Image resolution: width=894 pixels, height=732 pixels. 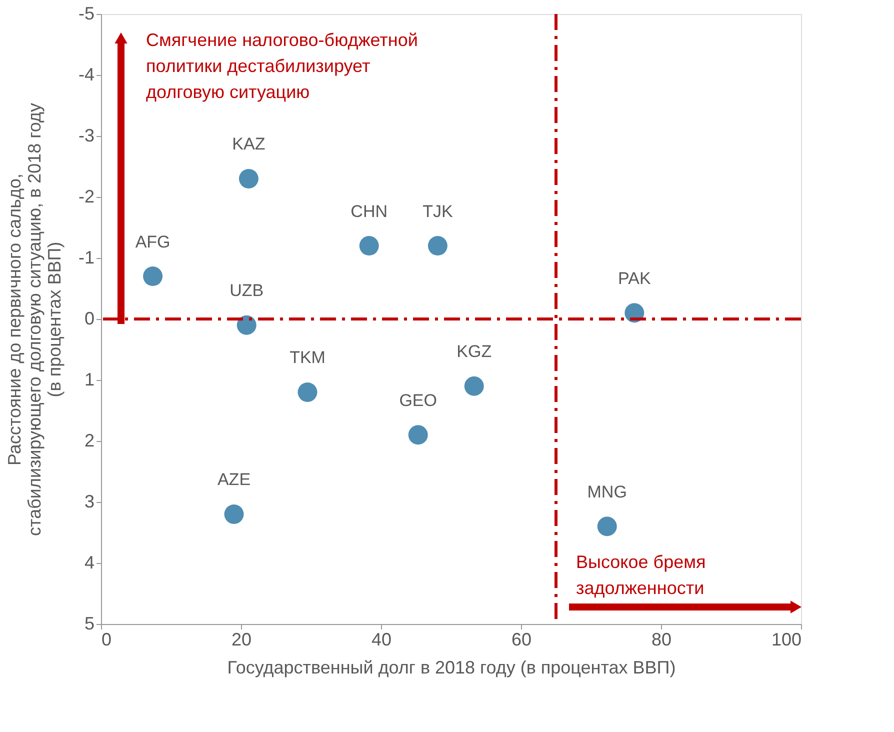 What do you see at coordinates (89, 624) in the screenshot?
I see `y-tick-label: 5` at bounding box center [89, 624].